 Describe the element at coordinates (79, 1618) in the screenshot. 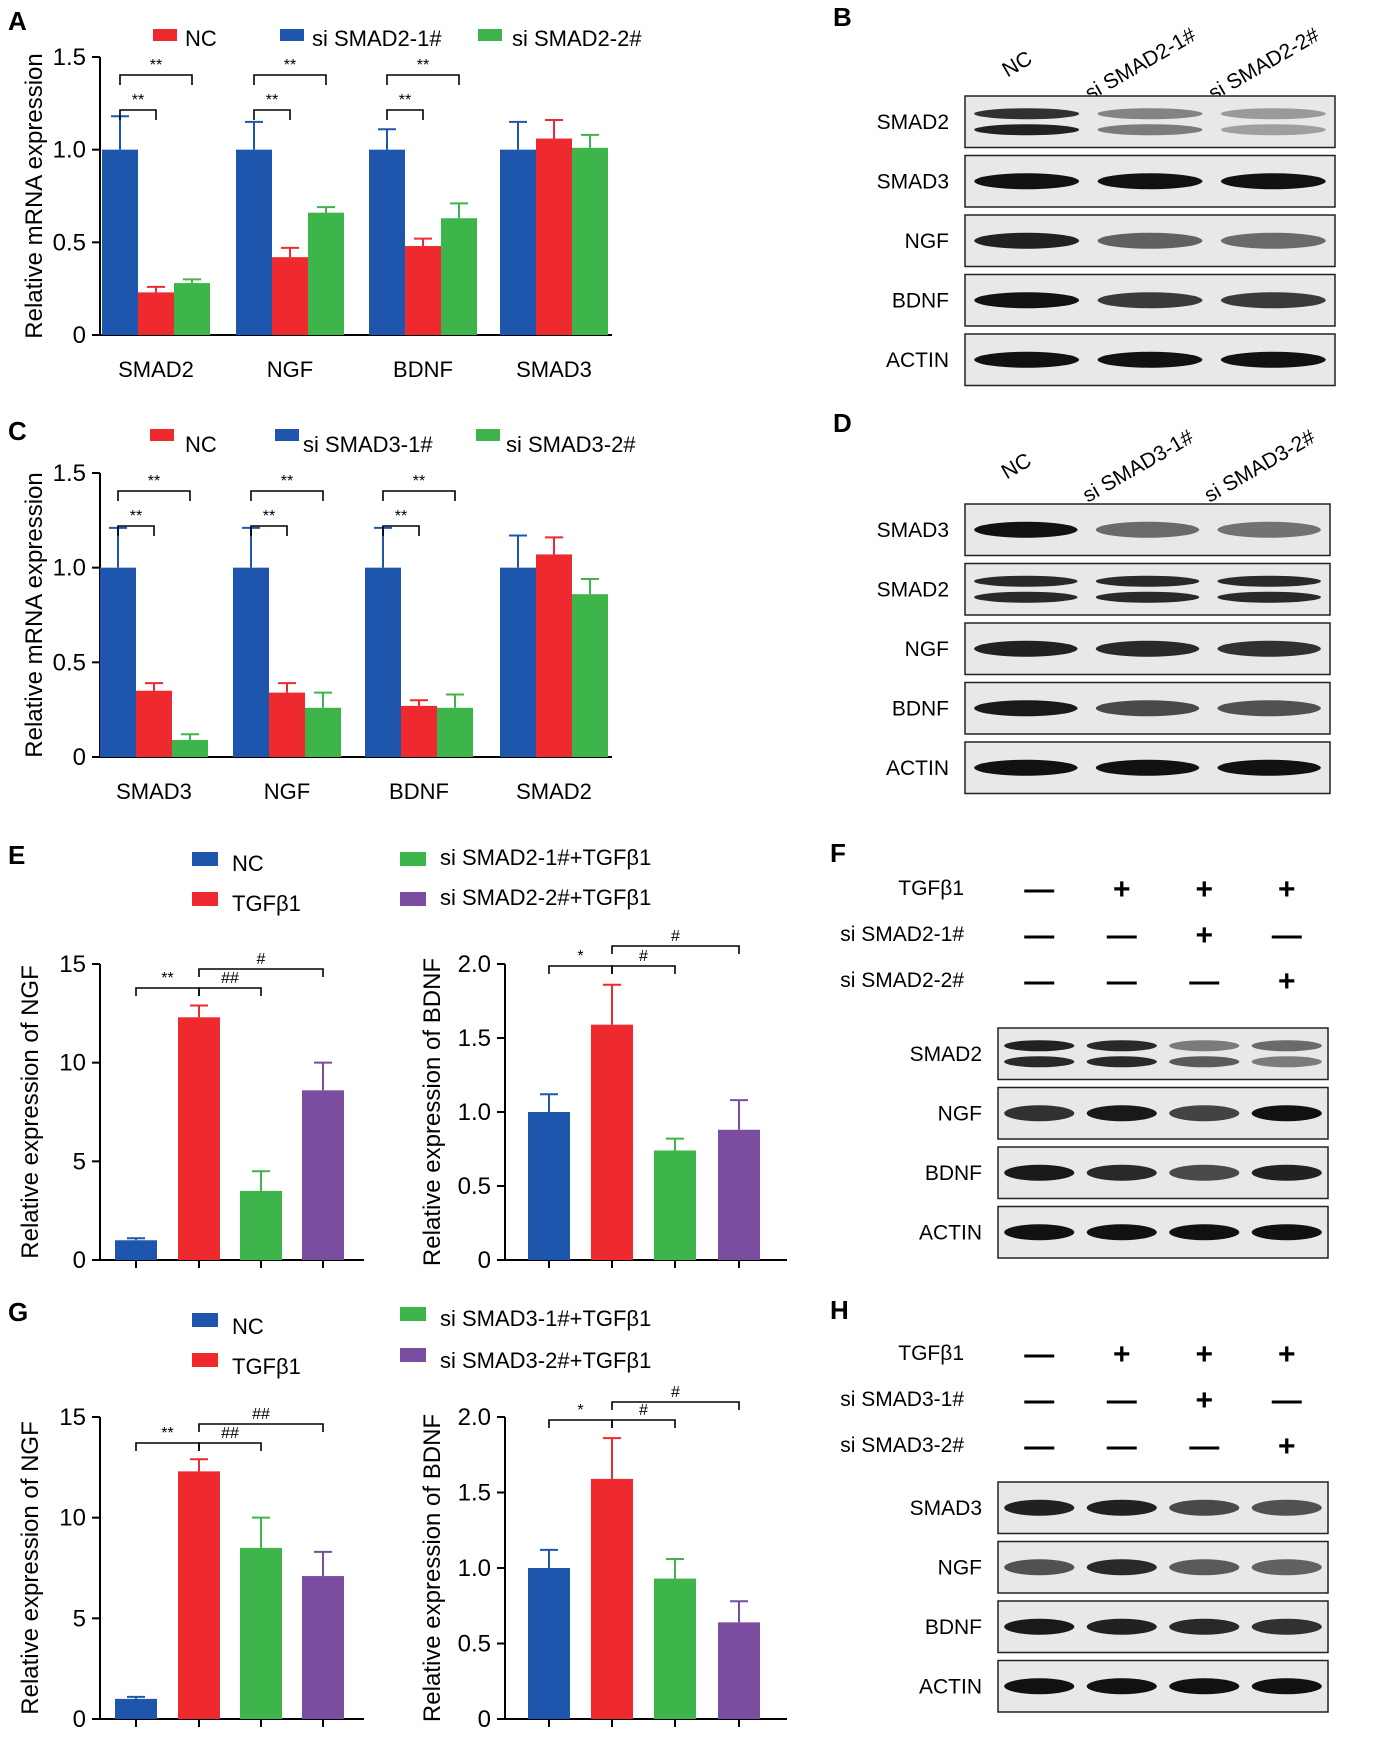

I see `y-tick-label: 5` at that location.